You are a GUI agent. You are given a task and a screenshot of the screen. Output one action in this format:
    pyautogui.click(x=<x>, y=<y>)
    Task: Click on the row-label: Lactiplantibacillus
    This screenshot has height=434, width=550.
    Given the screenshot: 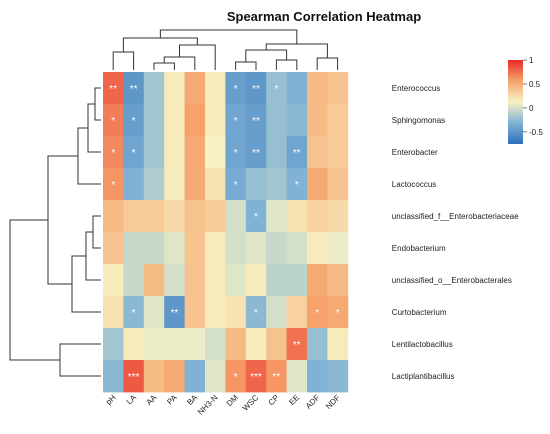 What is the action you would take?
    pyautogui.click(x=423, y=376)
    